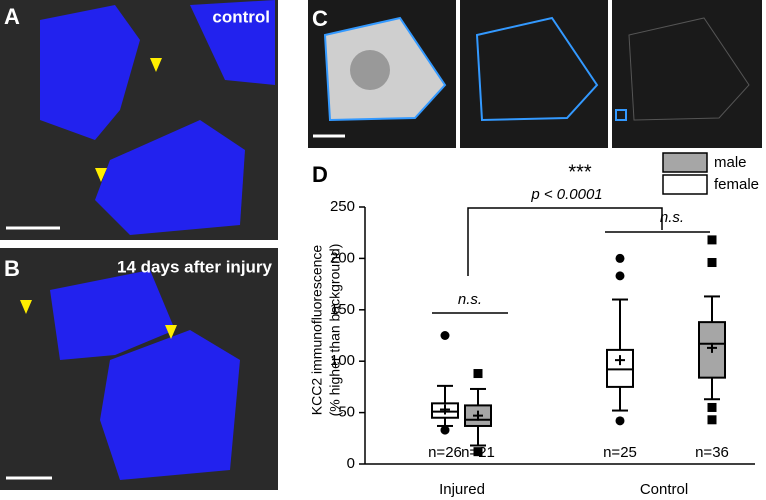  Describe the element at coordinates (342, 309) in the screenshot. I see `y-tick-label: 150` at that location.